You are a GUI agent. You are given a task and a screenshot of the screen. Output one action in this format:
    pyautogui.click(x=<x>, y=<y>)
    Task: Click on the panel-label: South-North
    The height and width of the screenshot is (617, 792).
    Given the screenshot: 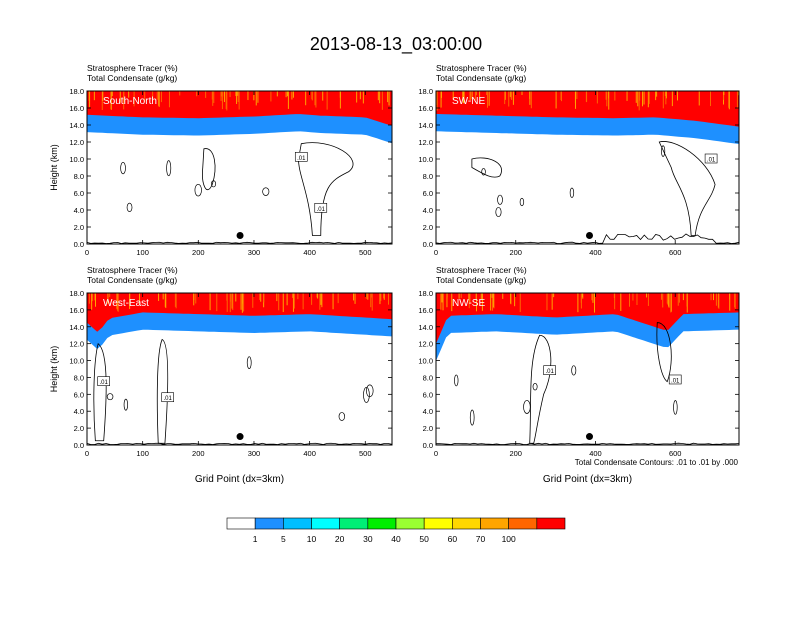 What is the action you would take?
    pyautogui.click(x=130, y=101)
    